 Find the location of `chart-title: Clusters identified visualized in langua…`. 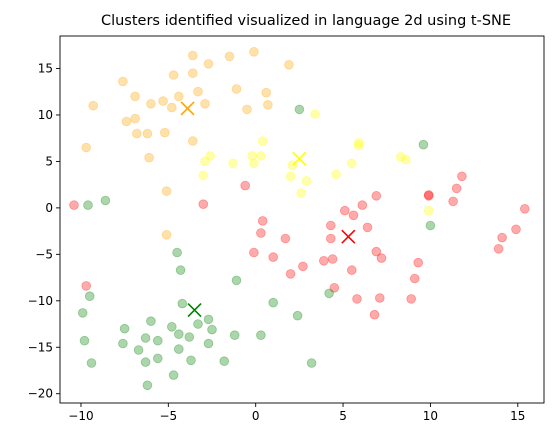

chart-title: Clusters identified visualized in langua… is located at coordinates (306, 21).